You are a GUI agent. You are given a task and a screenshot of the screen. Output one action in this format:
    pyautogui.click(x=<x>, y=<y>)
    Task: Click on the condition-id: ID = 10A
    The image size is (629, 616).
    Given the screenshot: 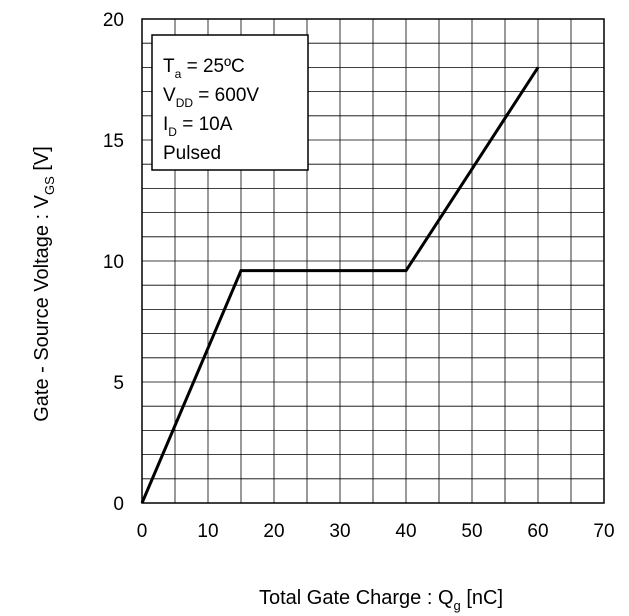 What is the action you would take?
    pyautogui.click(x=198, y=126)
    